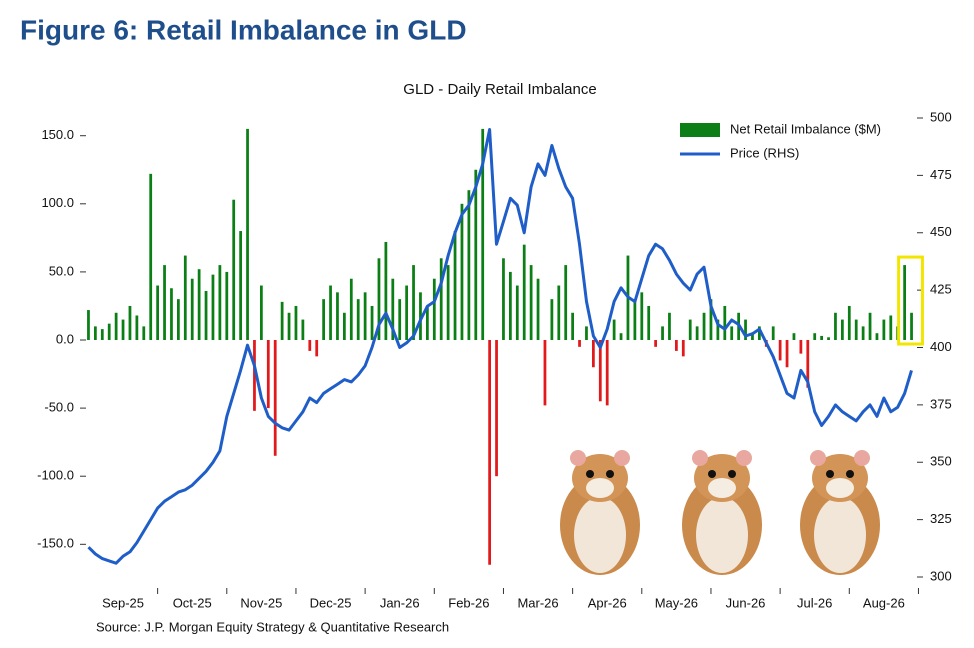  Describe the element at coordinates (59, 407) in the screenshot. I see `y-tick-label: -50.0` at that location.